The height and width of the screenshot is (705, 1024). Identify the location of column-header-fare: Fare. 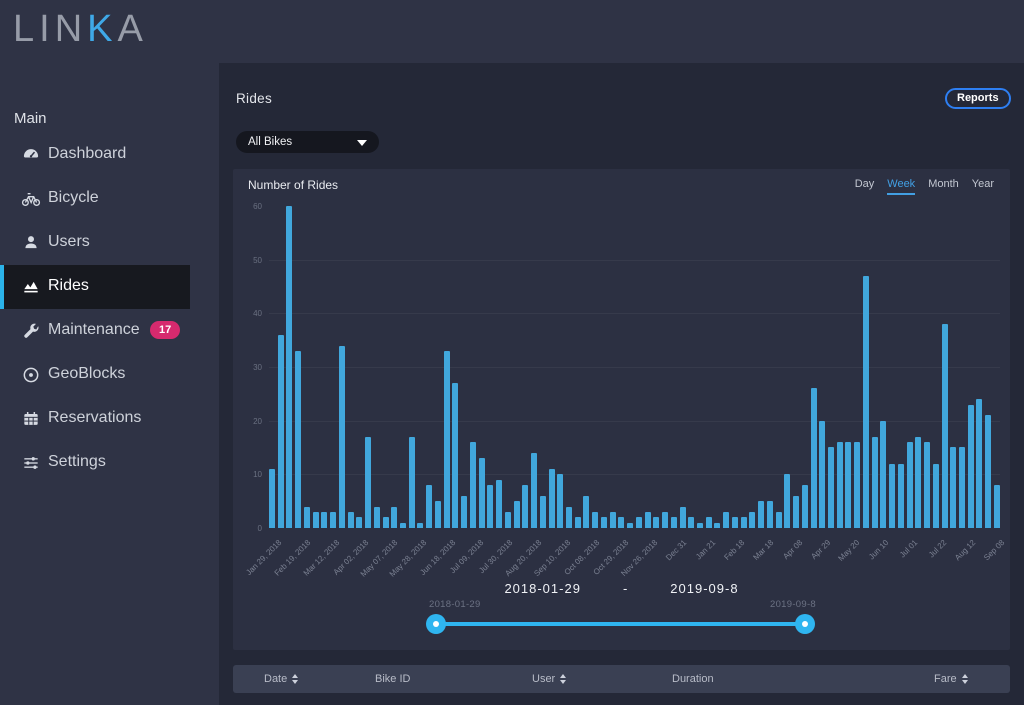
(951, 679).